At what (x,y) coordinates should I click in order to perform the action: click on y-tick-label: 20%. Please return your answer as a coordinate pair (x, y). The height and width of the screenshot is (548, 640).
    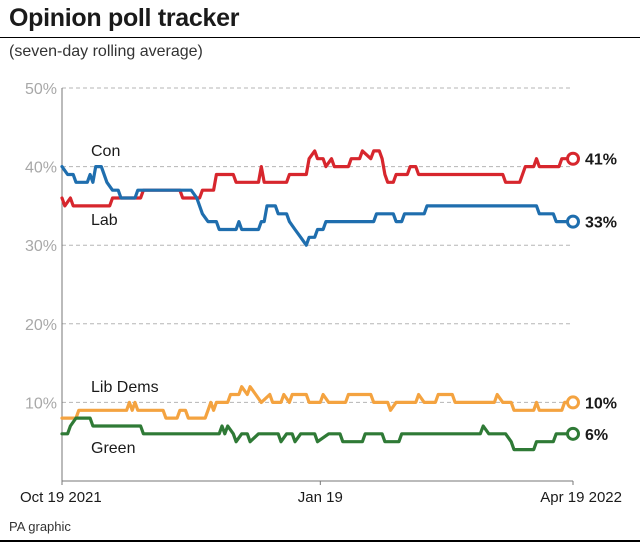
    Looking at the image, I should click on (41, 325).